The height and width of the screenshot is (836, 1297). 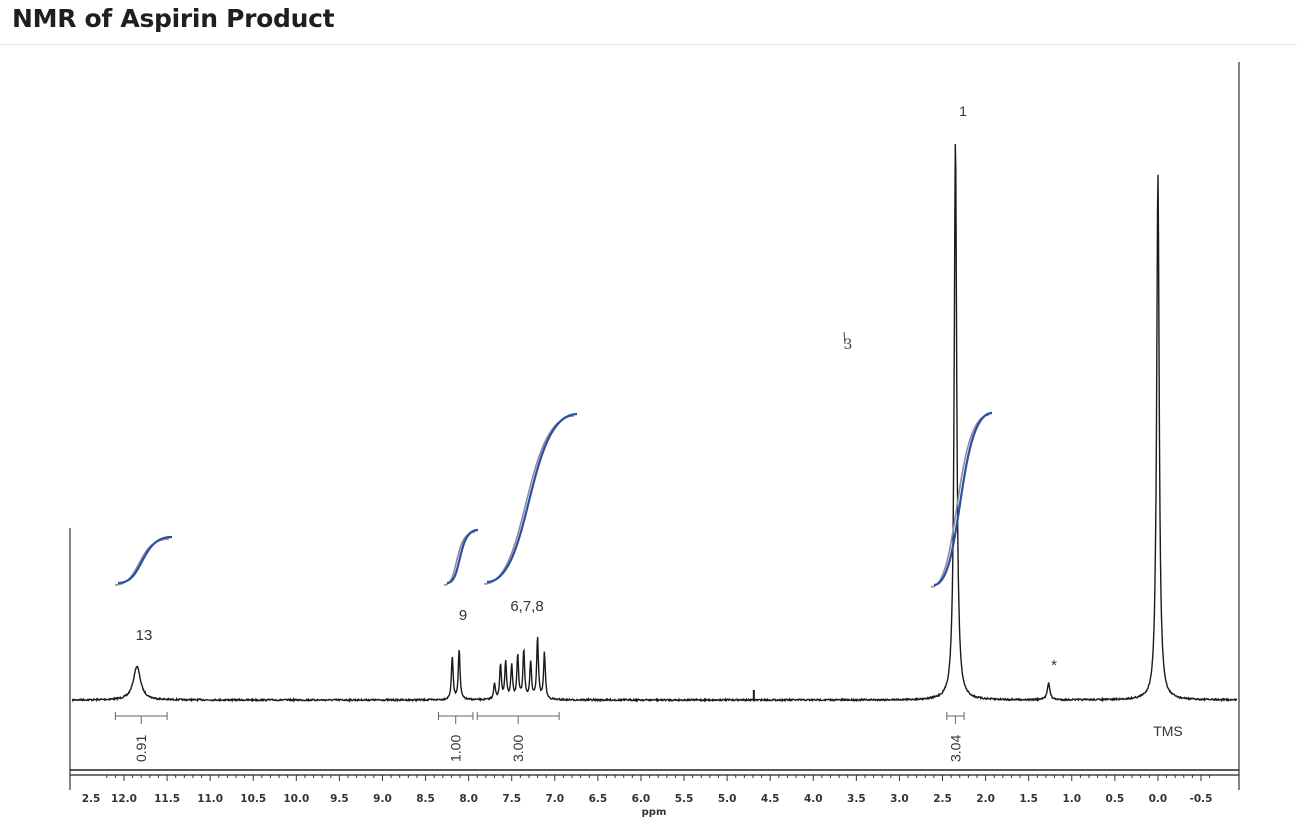 What do you see at coordinates (899, 799) in the screenshot?
I see `x-tick-label: 3.0` at bounding box center [899, 799].